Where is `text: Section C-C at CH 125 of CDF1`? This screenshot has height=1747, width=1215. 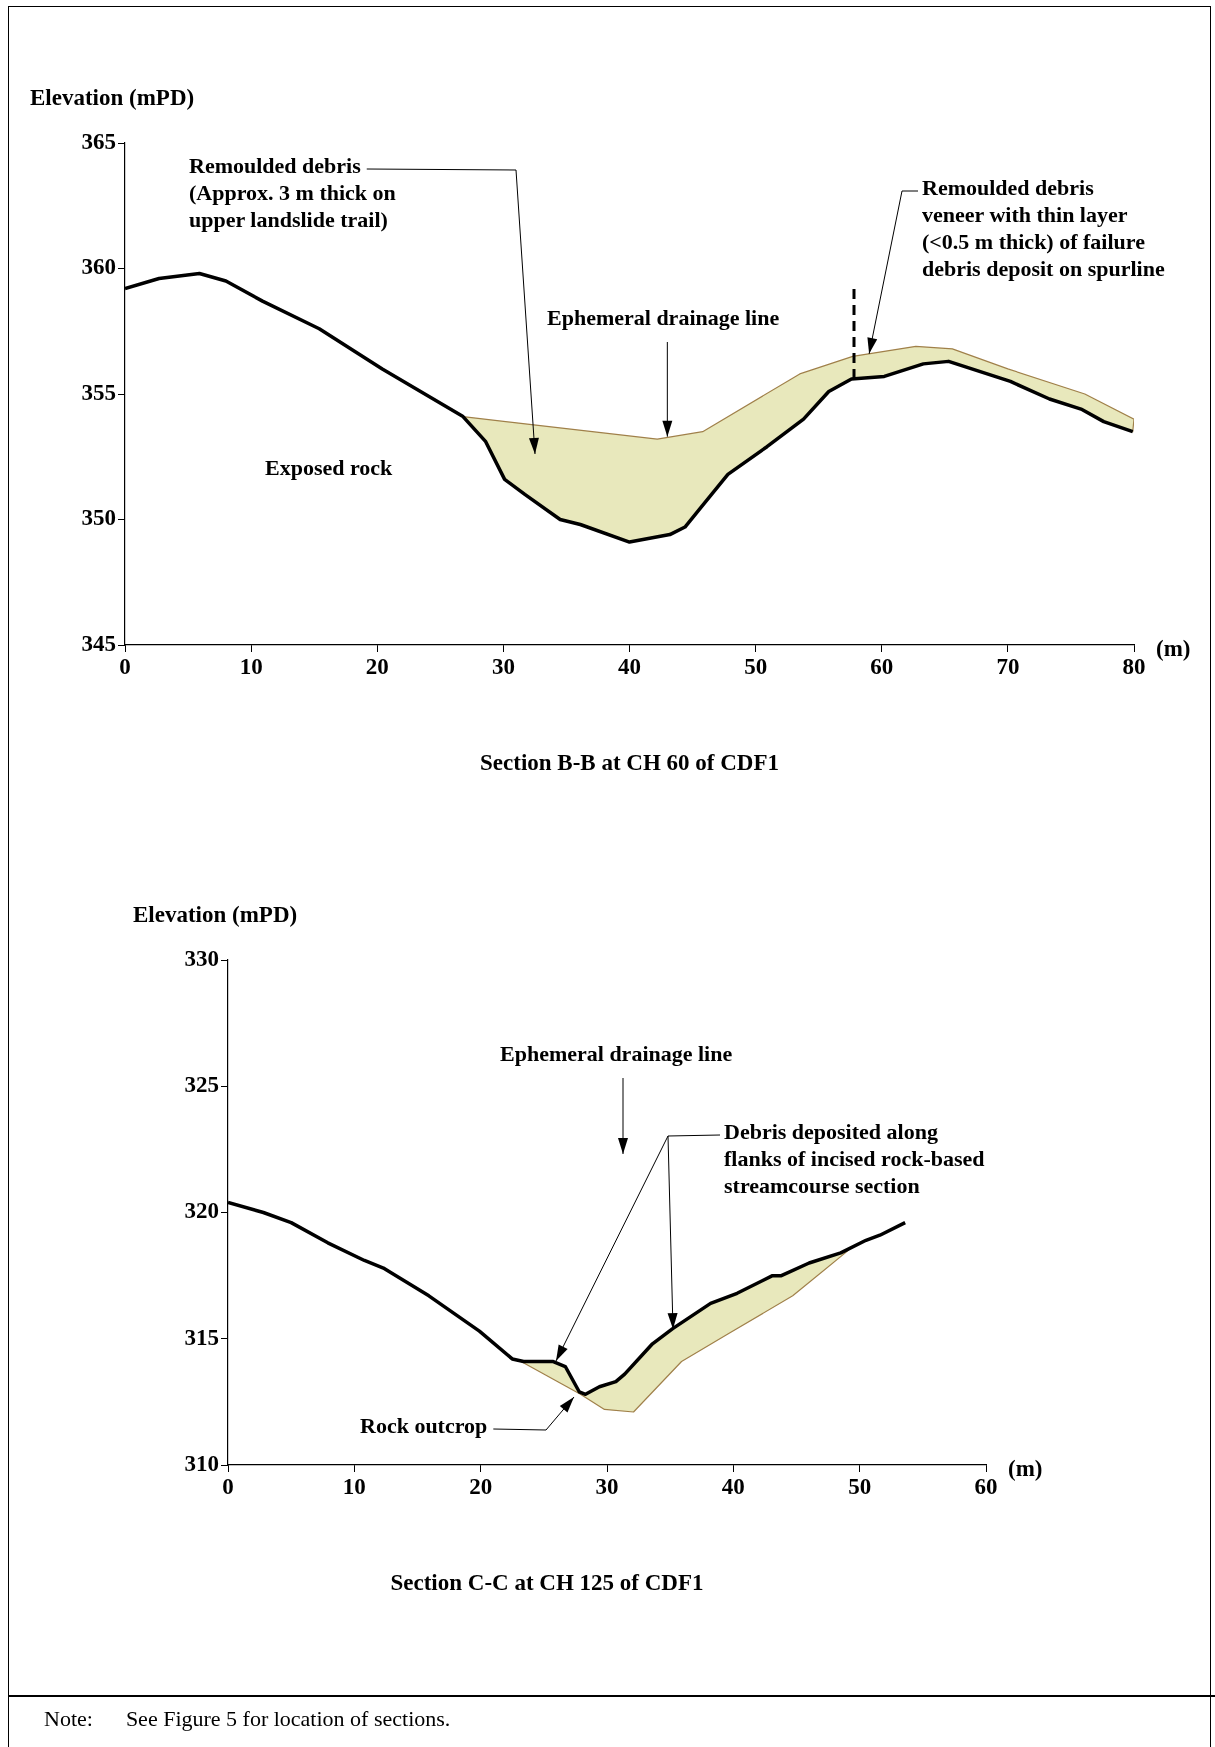
text: Section C-C at CH 125 of CDF1 is located at coordinates (547, 1583).